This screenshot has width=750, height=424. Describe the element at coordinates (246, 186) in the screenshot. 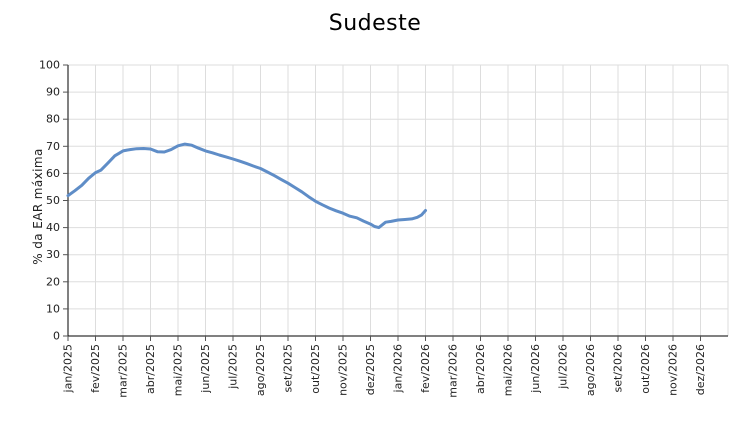

I see `data-line-series` at that location.